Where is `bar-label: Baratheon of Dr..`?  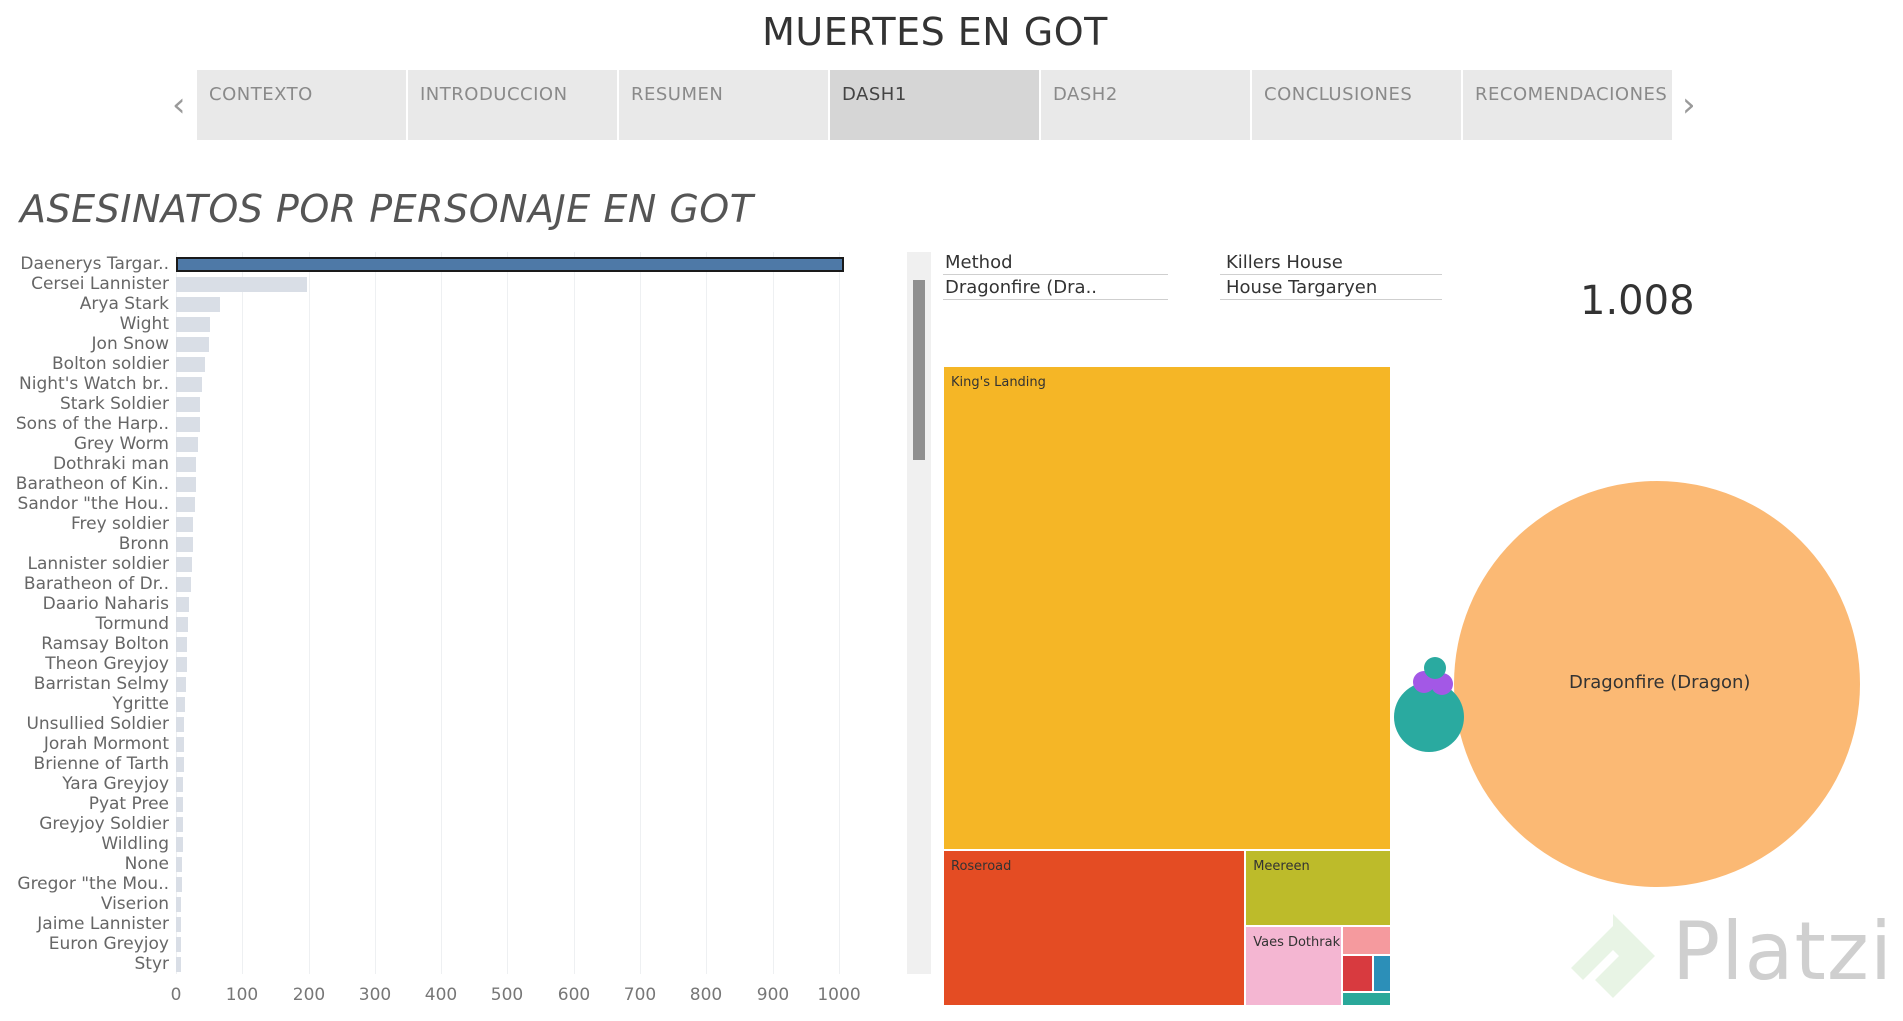
bar-label: Baratheon of Dr.. is located at coordinates (96, 584).